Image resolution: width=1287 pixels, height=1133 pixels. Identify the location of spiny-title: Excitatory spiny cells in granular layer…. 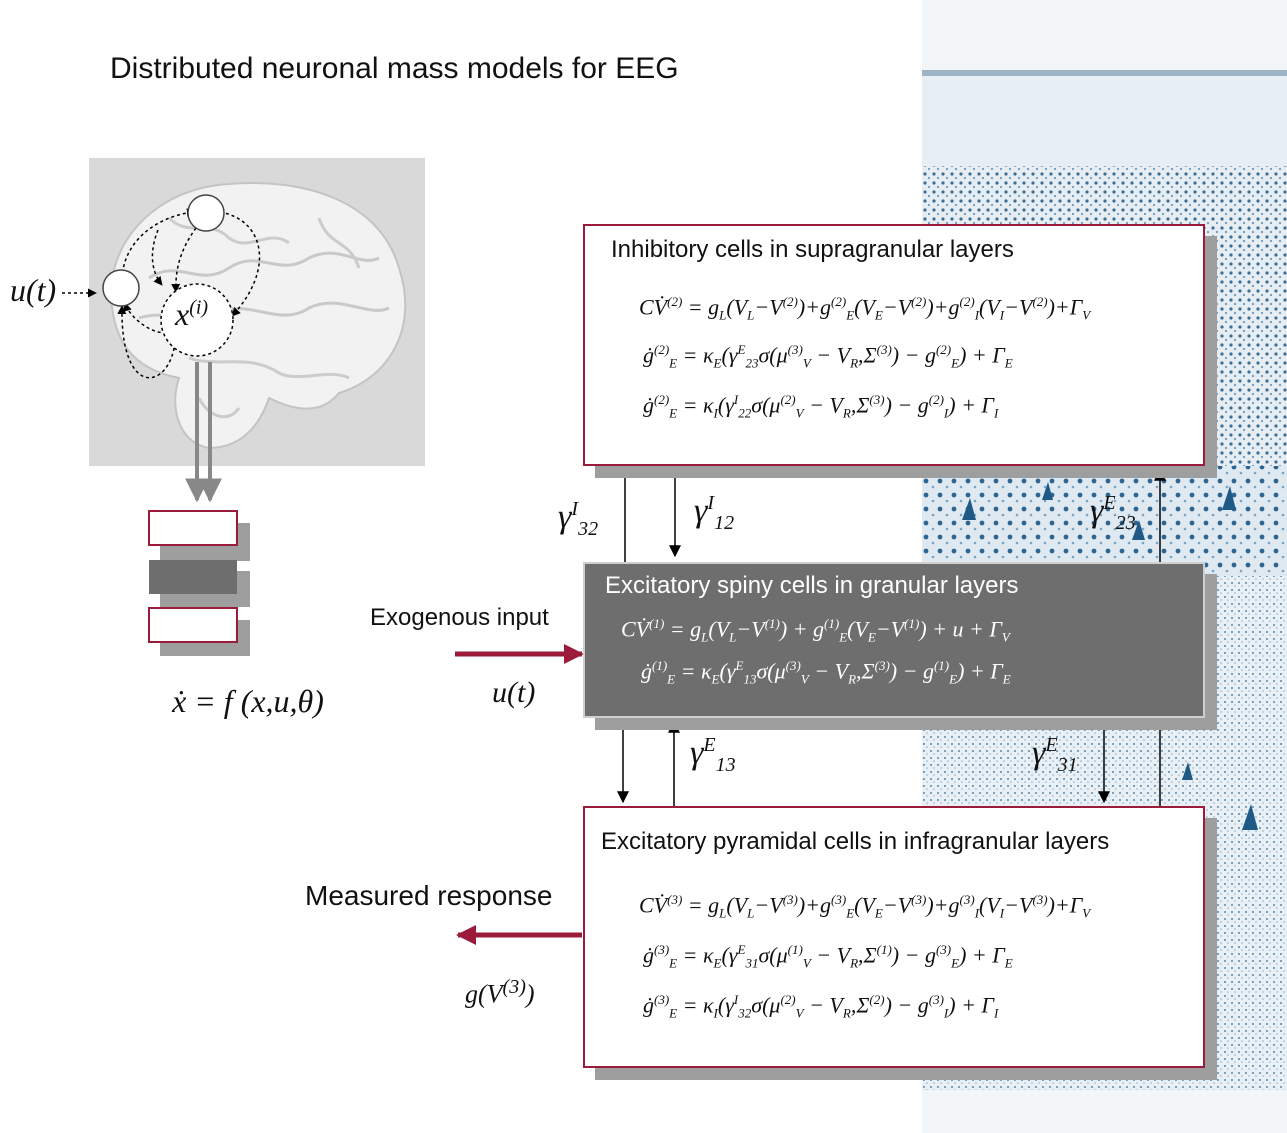
(812, 585).